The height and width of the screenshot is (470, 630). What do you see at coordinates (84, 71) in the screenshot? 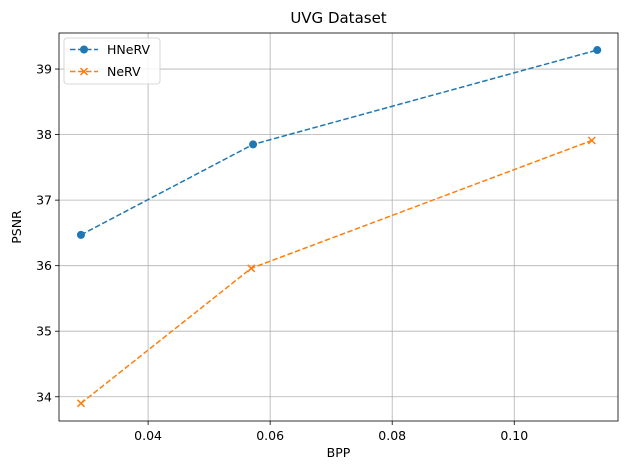
I see `legend-marker-nerv` at bounding box center [84, 71].